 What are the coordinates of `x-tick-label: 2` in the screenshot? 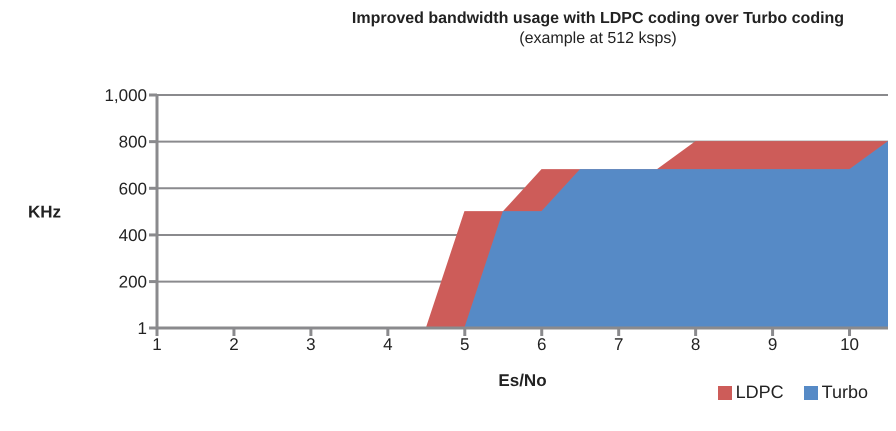 It's located at (234, 344).